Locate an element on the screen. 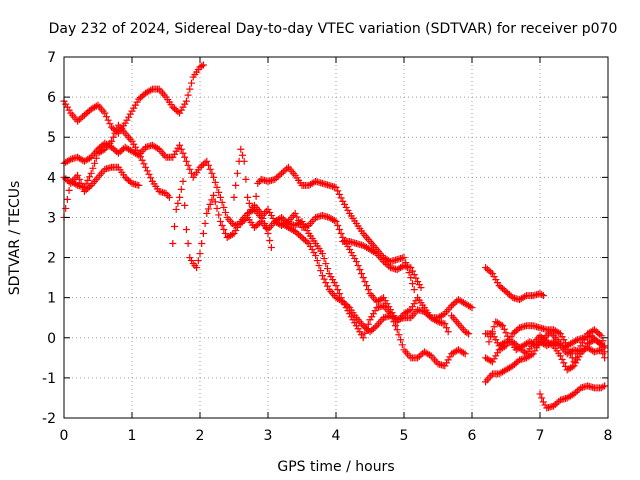 This screenshot has width=640, height=480. x-tick-label: 5 is located at coordinates (404, 436).